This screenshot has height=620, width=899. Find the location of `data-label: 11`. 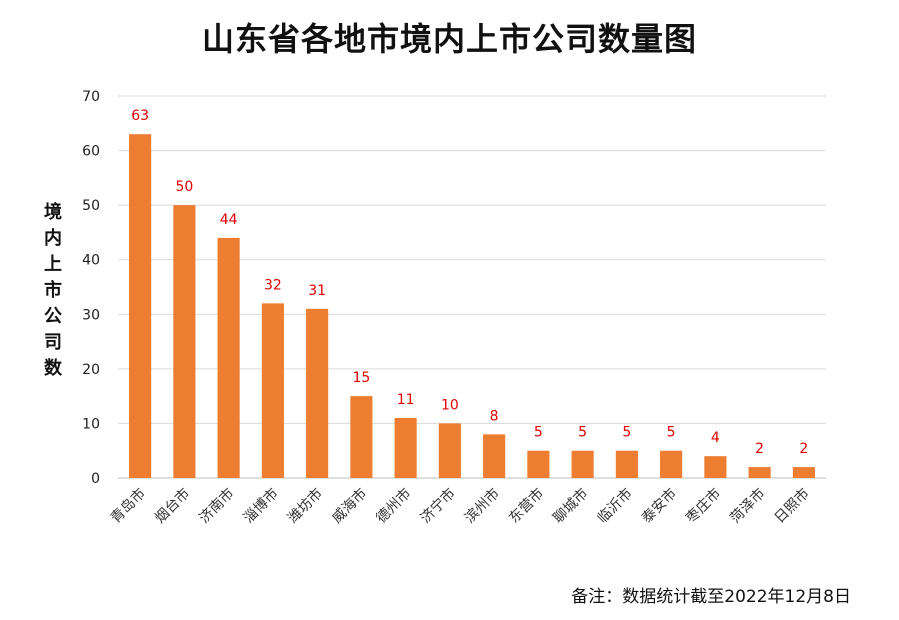

data-label: 11 is located at coordinates (406, 400).